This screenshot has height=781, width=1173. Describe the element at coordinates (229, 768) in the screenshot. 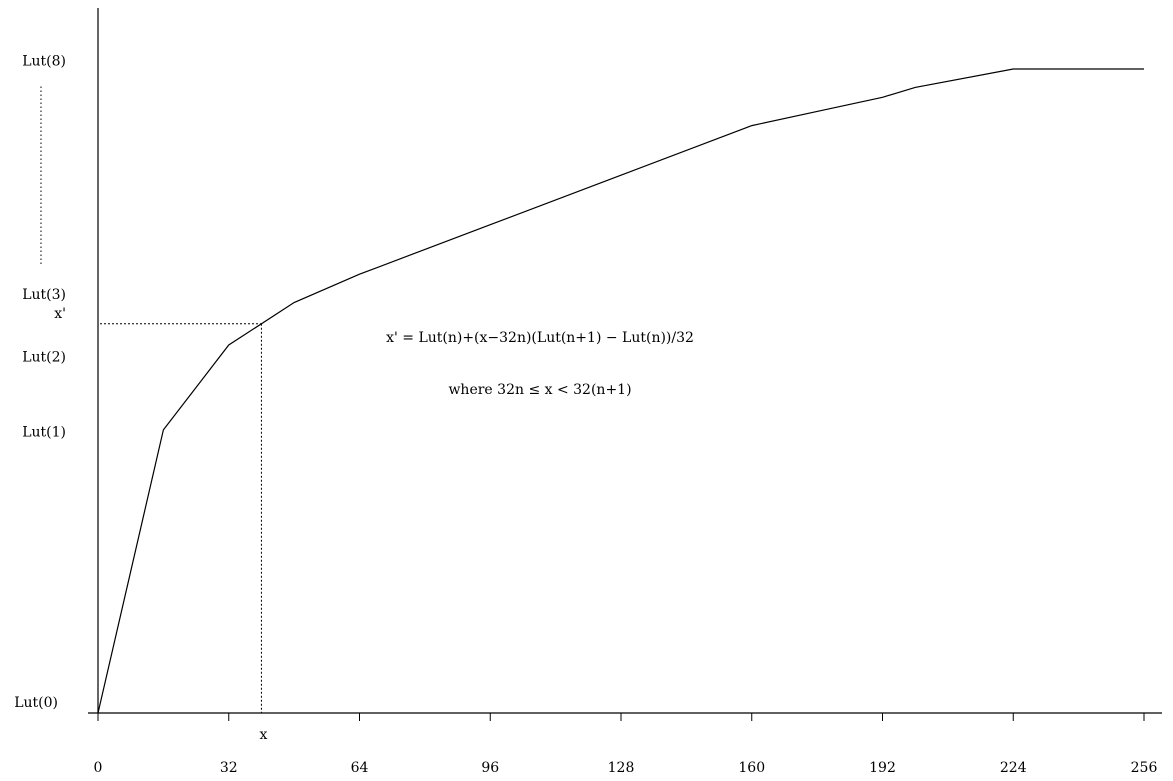

I see `x-tick-label-32: 32` at that location.